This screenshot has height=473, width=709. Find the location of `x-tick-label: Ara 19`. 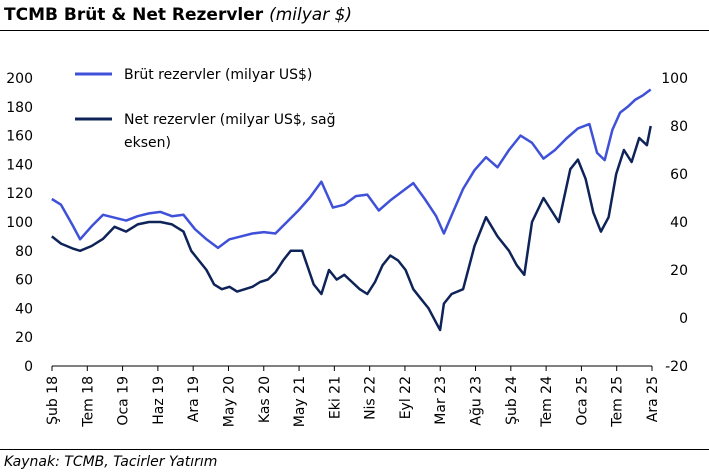

x-tick-label: Ara 19 is located at coordinates (194, 399).